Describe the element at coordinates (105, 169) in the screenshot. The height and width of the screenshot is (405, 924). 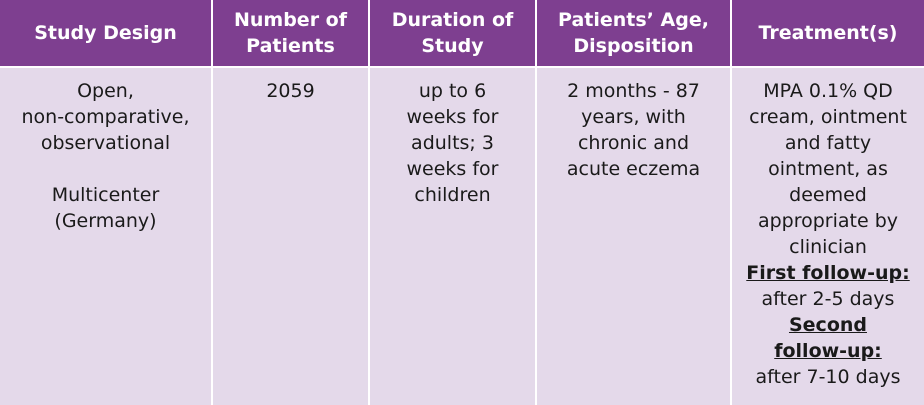
I see `spacer` at that location.